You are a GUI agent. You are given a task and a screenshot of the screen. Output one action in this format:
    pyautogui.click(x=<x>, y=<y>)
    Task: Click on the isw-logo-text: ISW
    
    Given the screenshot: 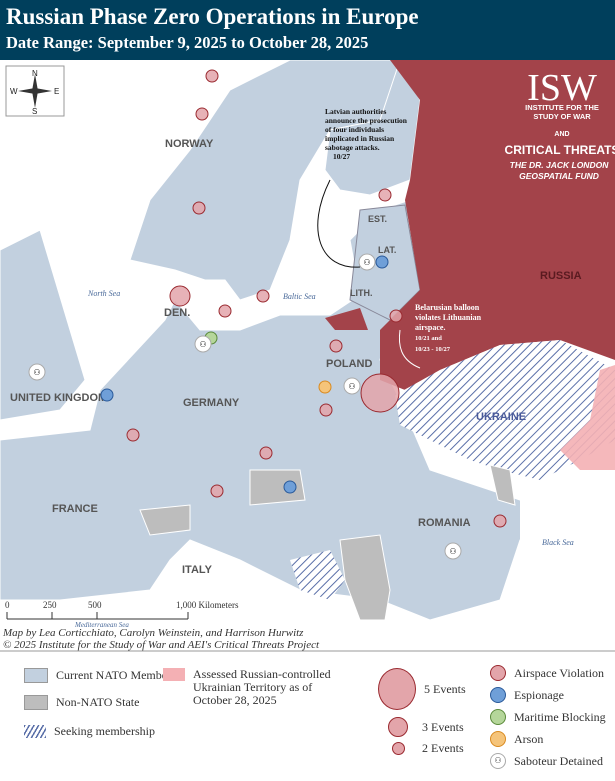 What is the action you would take?
    pyautogui.click(x=562, y=88)
    